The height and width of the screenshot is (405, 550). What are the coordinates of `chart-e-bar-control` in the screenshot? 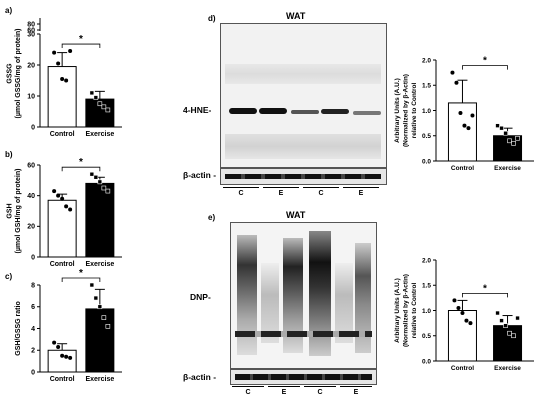 It's located at (462, 336).